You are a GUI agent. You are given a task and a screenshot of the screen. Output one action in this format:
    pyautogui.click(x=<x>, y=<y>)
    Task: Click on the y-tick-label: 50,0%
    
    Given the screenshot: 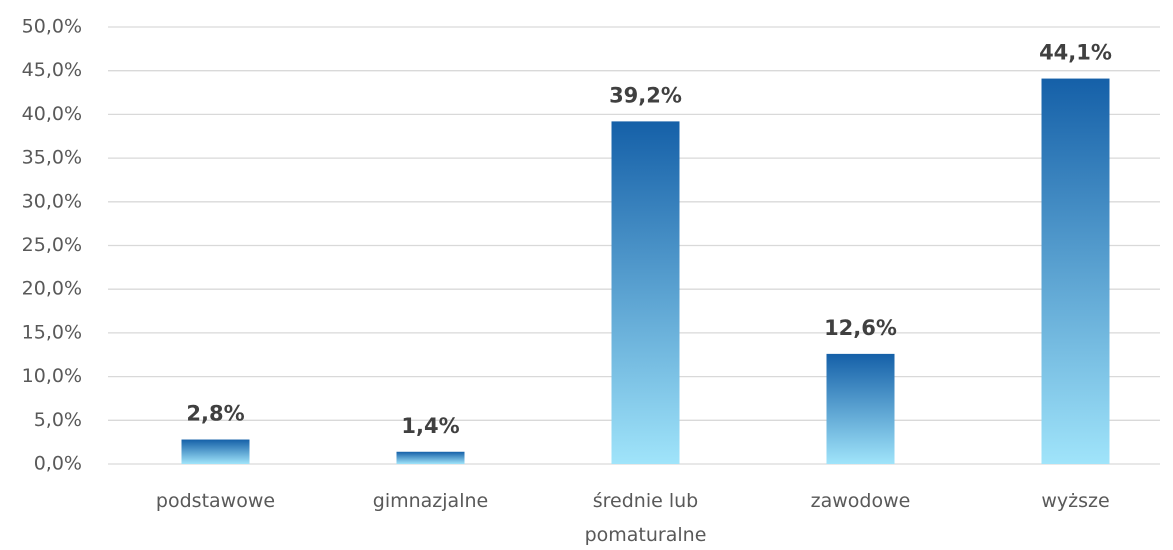 What is the action you would take?
    pyautogui.click(x=52, y=27)
    